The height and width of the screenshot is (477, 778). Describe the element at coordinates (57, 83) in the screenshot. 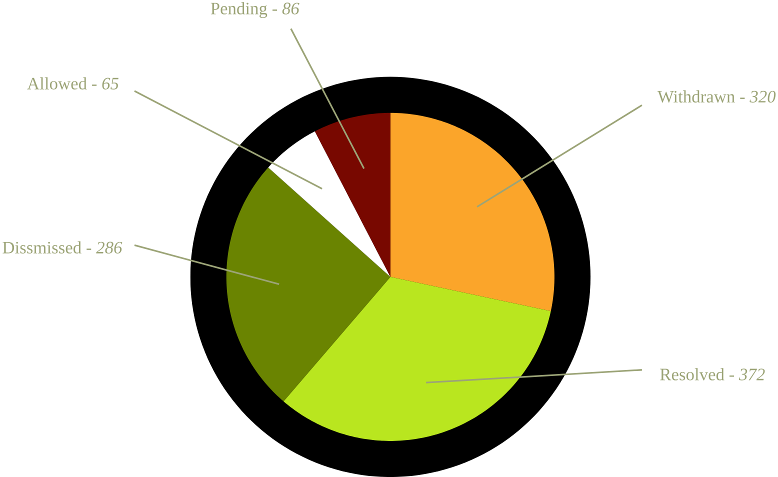

I see `slice-label: Allowed` at that location.